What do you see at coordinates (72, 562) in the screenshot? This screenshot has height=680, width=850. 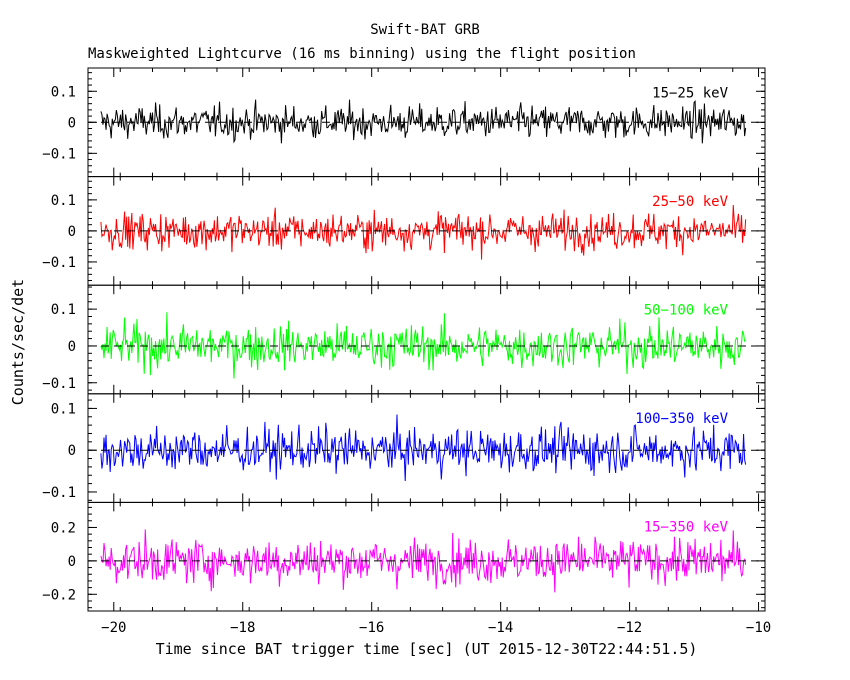 I see `y-tick-label-4-1: 0` at bounding box center [72, 562].